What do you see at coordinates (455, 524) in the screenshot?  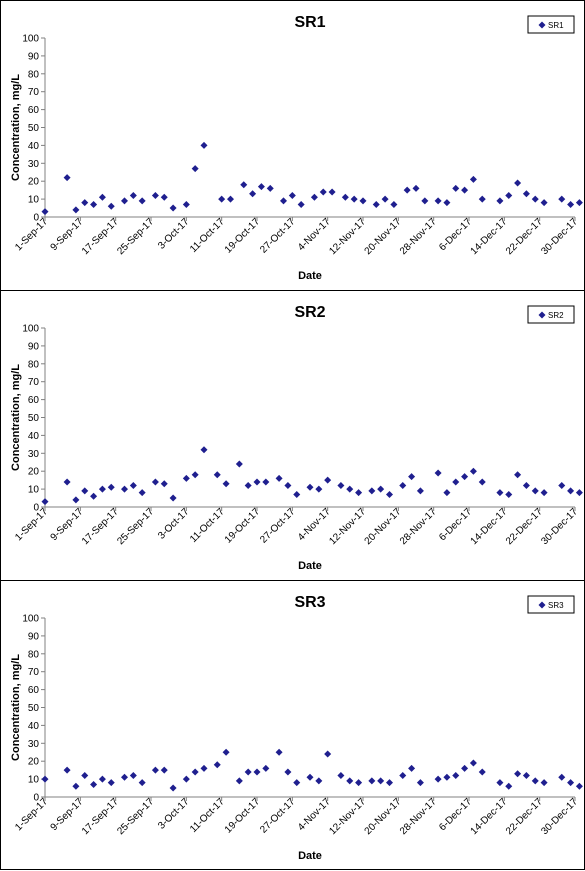 I see `x-tick-label: 6-Dec-17` at bounding box center [455, 524].